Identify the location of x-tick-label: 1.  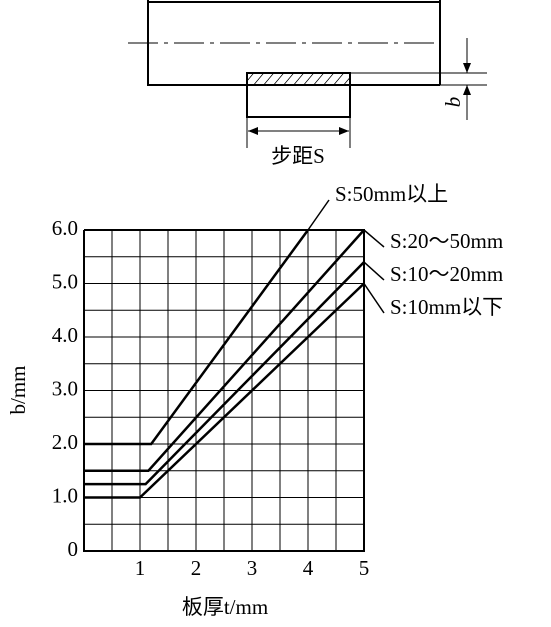
(140, 568).